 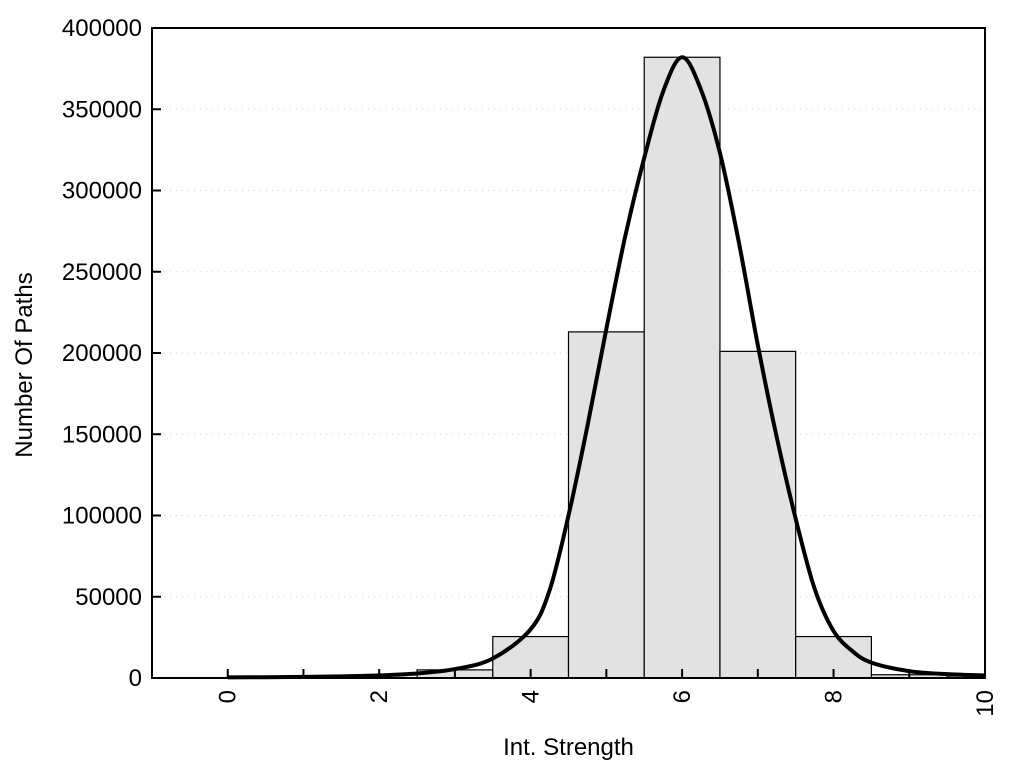 What do you see at coordinates (108, 597) in the screenshot?
I see `y-tick-label-50000: 50000` at bounding box center [108, 597].